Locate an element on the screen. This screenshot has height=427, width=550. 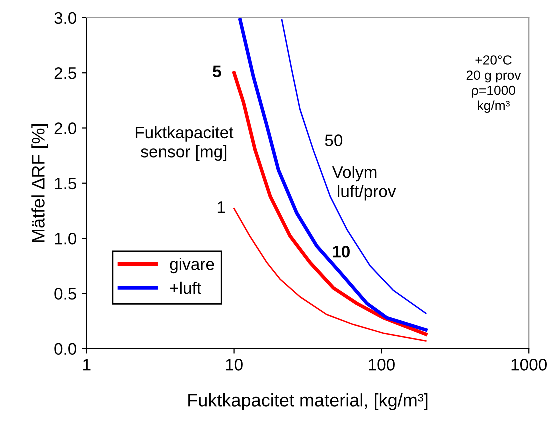
y-tick-label: 0.5 is located at coordinates (65, 294).